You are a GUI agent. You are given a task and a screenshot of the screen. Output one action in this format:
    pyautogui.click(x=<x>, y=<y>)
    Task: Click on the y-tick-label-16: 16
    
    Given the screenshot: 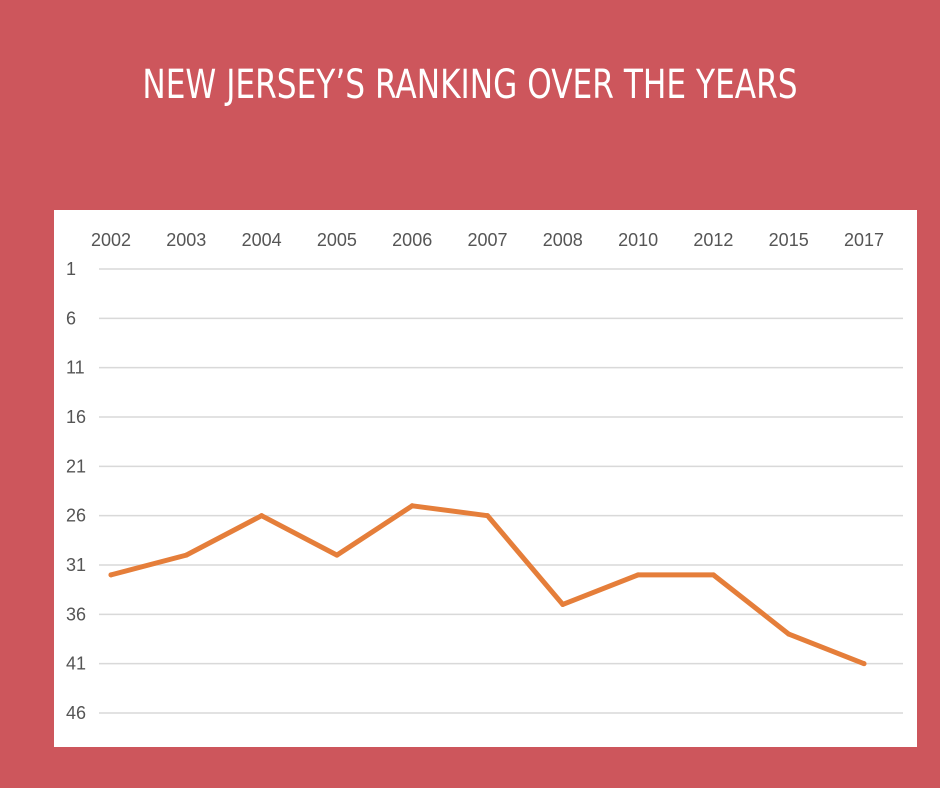 What is the action you would take?
    pyautogui.click(x=76, y=417)
    